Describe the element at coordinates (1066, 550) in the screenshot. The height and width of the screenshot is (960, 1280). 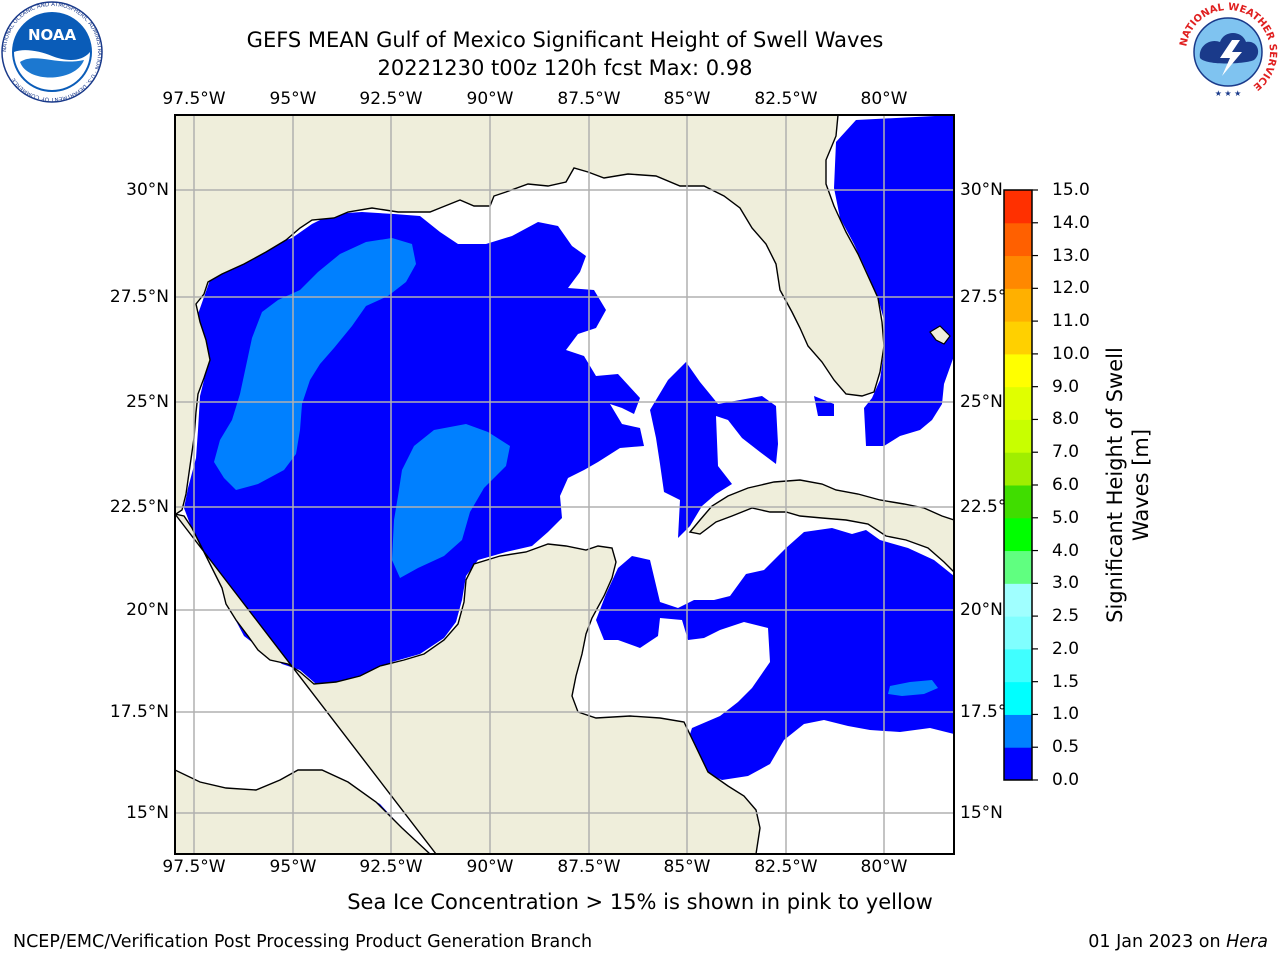
I see `colorbar-tick-label: 4.0` at that location.